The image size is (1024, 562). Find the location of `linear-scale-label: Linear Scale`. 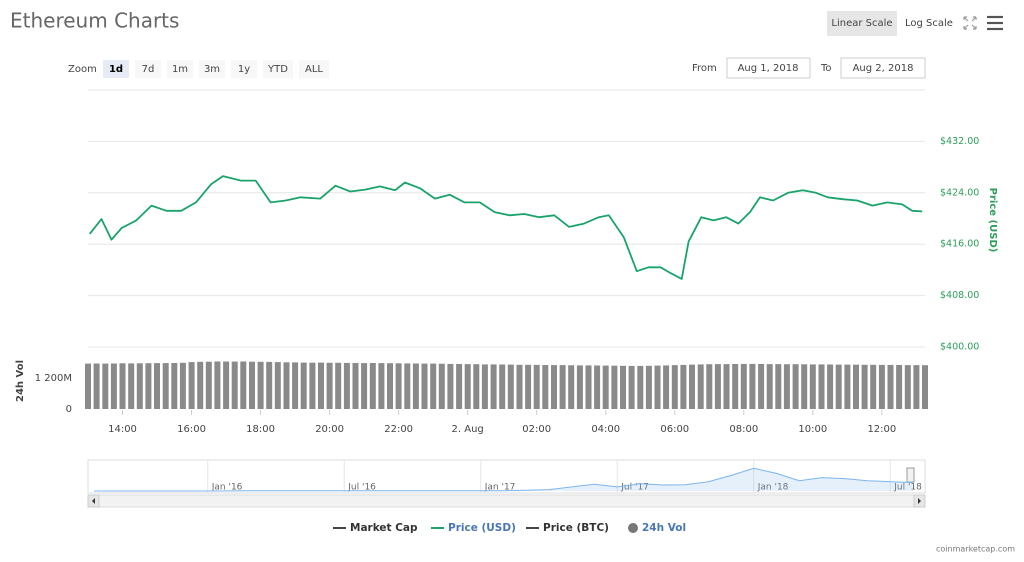

linear-scale-label: Linear Scale is located at coordinates (861, 23).